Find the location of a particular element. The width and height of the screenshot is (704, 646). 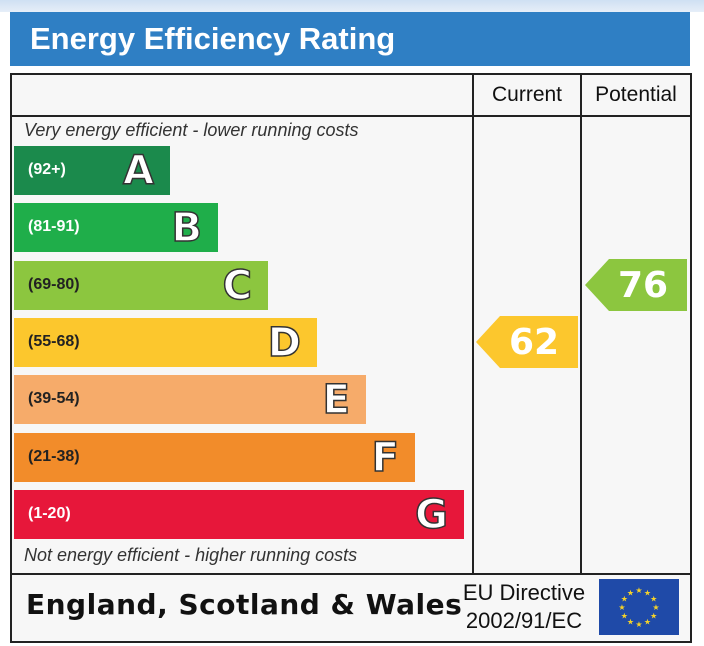

band-g: (1-20) G is located at coordinates (239, 514).